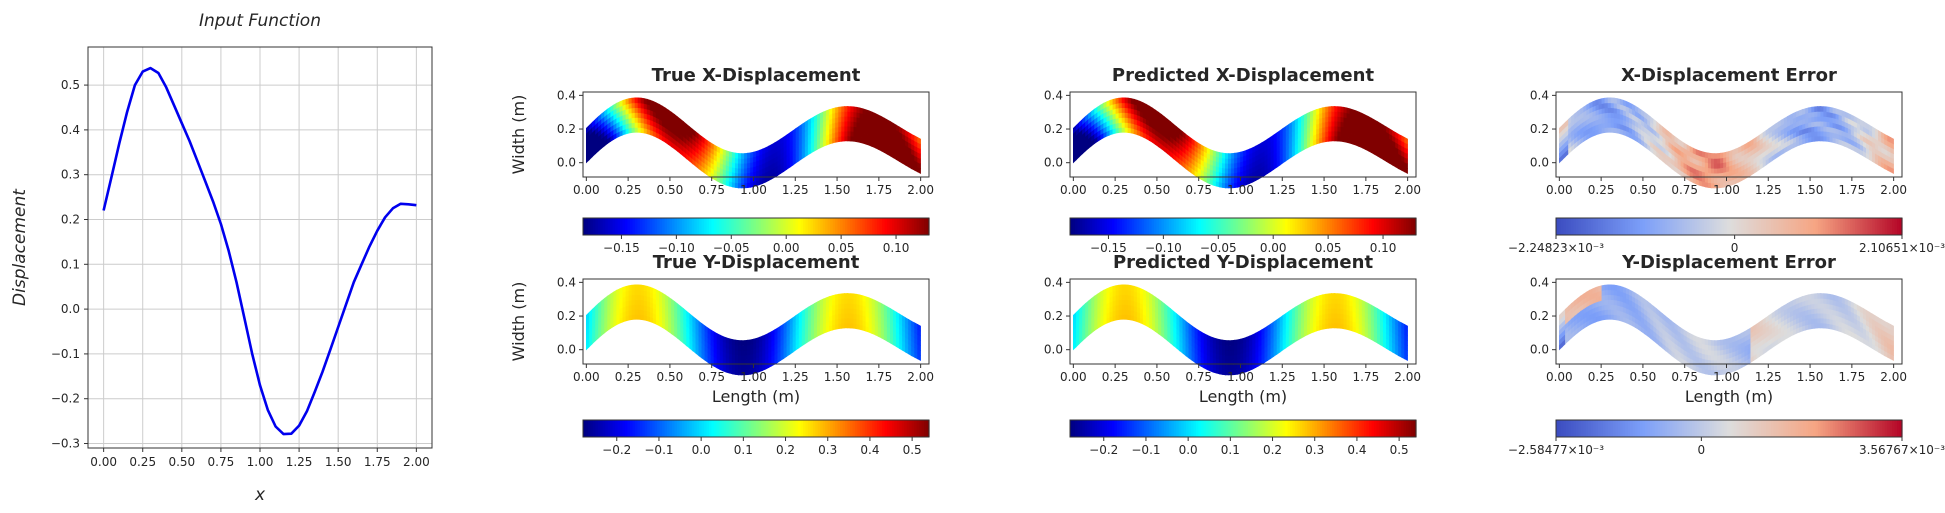 Image resolution: width=1945 pixels, height=513 pixels. I want to click on y-tick-label: 0.0, so click(1053, 163).